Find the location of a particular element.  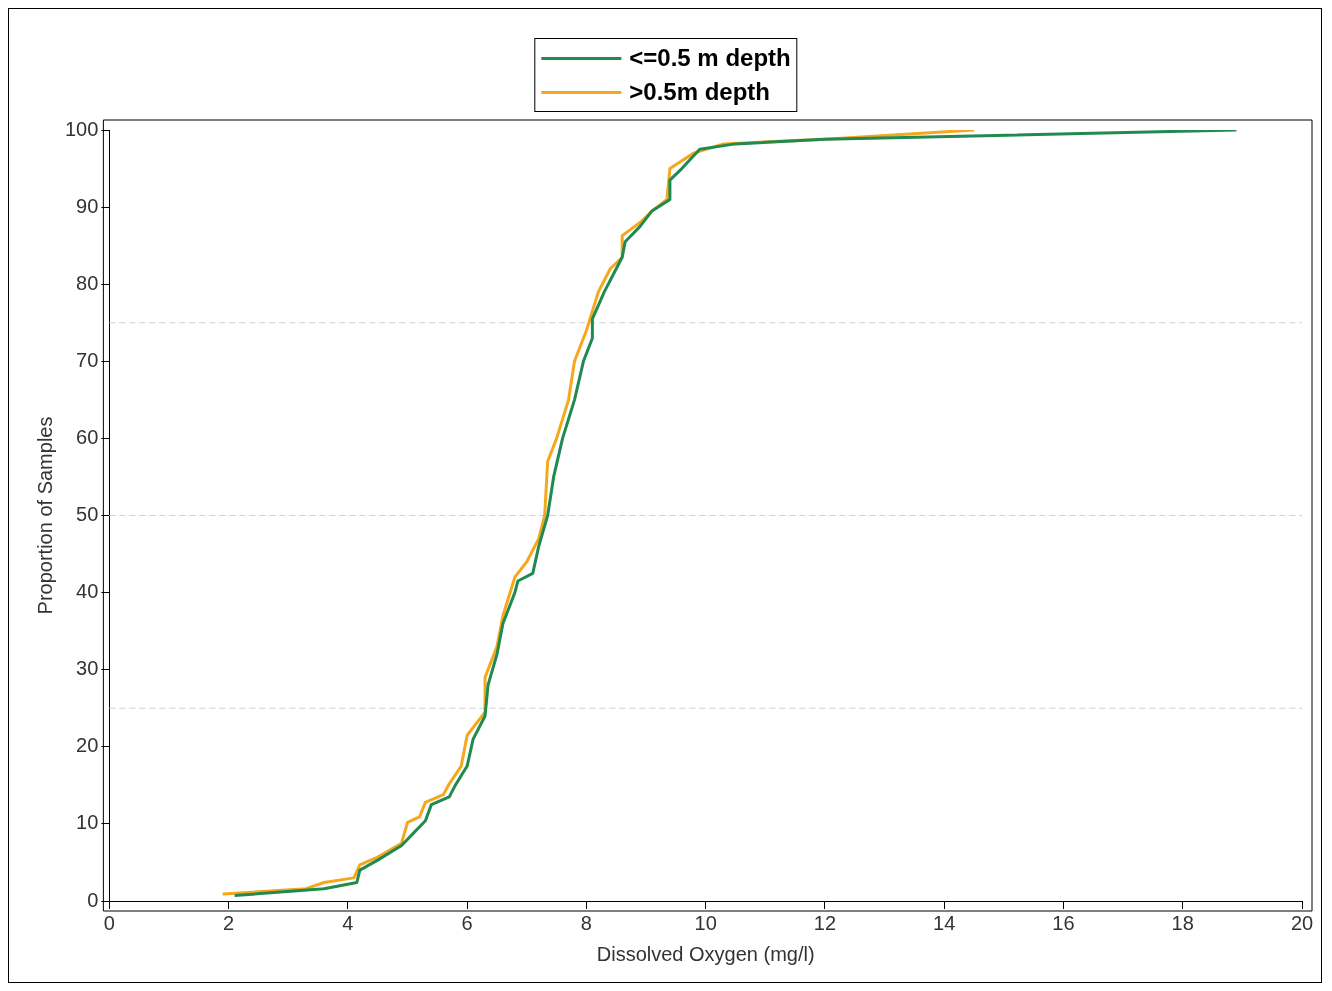

legend-label: <=0.5 m depth is located at coordinates (710, 58).